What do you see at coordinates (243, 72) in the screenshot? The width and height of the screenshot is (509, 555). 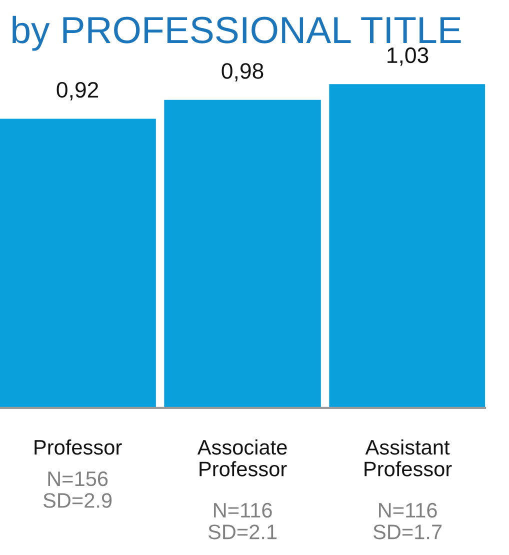 I see `data-label: 0,98` at bounding box center [243, 72].